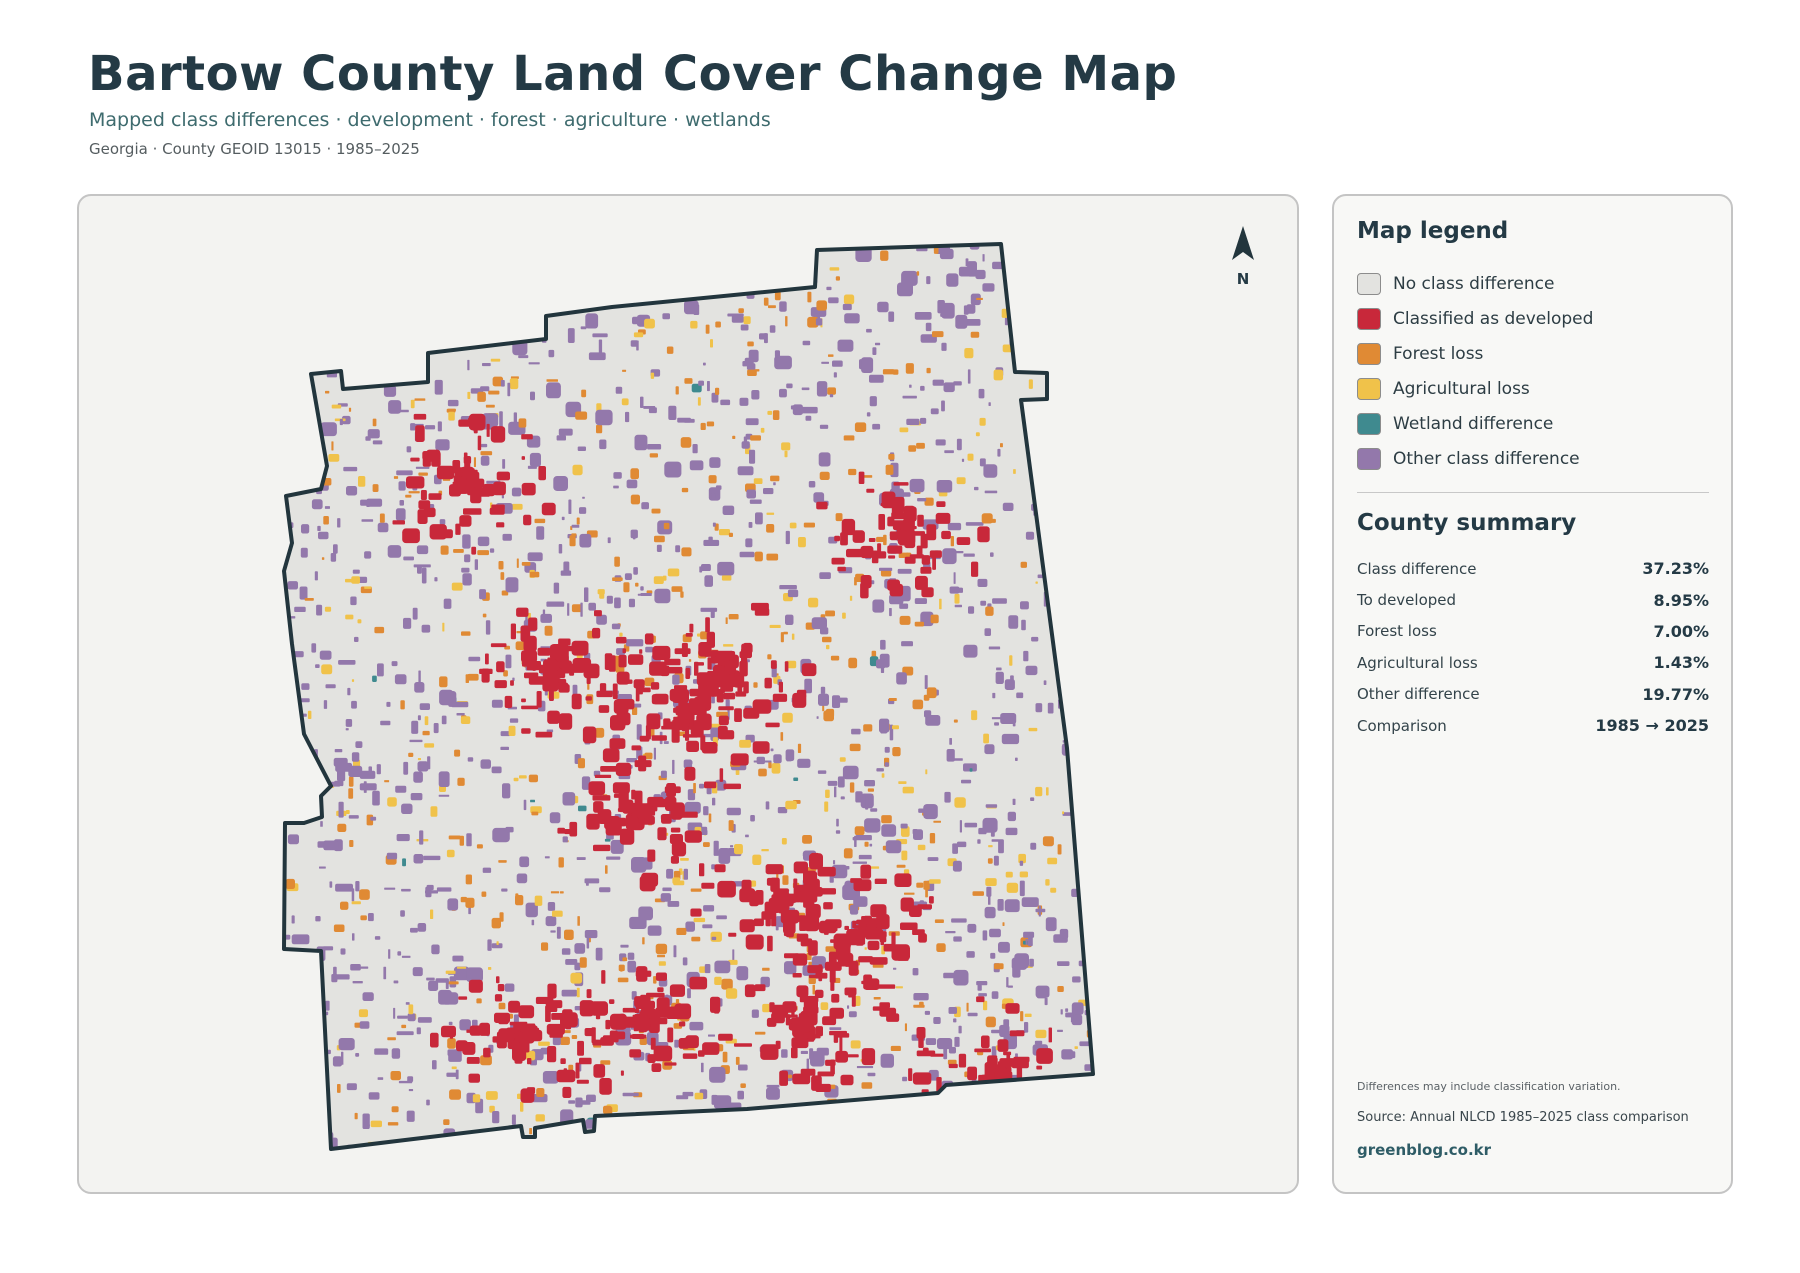 The height and width of the screenshot is (1273, 1800). Describe the element at coordinates (1533, 725) in the screenshot. I see `summary-row: Comparison 1985 → 2025` at that location.